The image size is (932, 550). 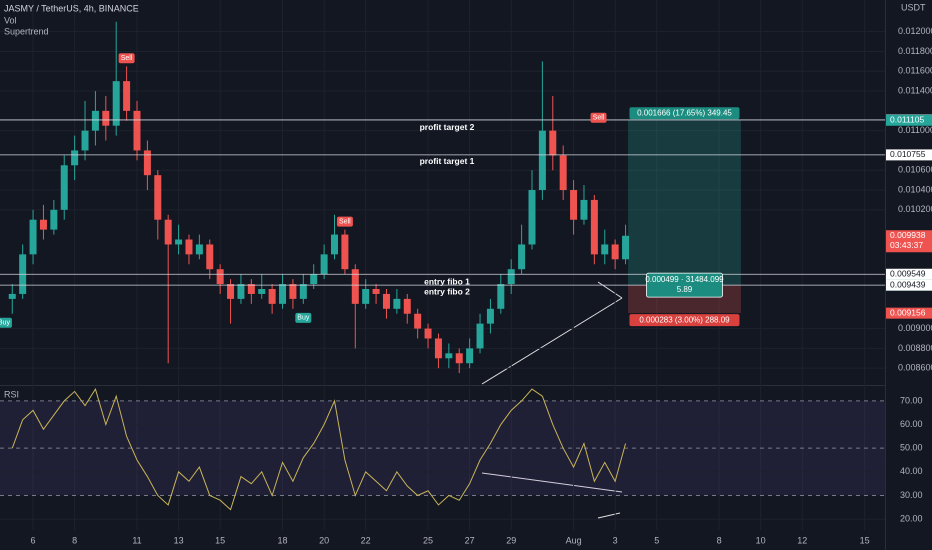 What do you see at coordinates (911, 518) in the screenshot?
I see `rsi-tick-label: 20.00` at bounding box center [911, 518].